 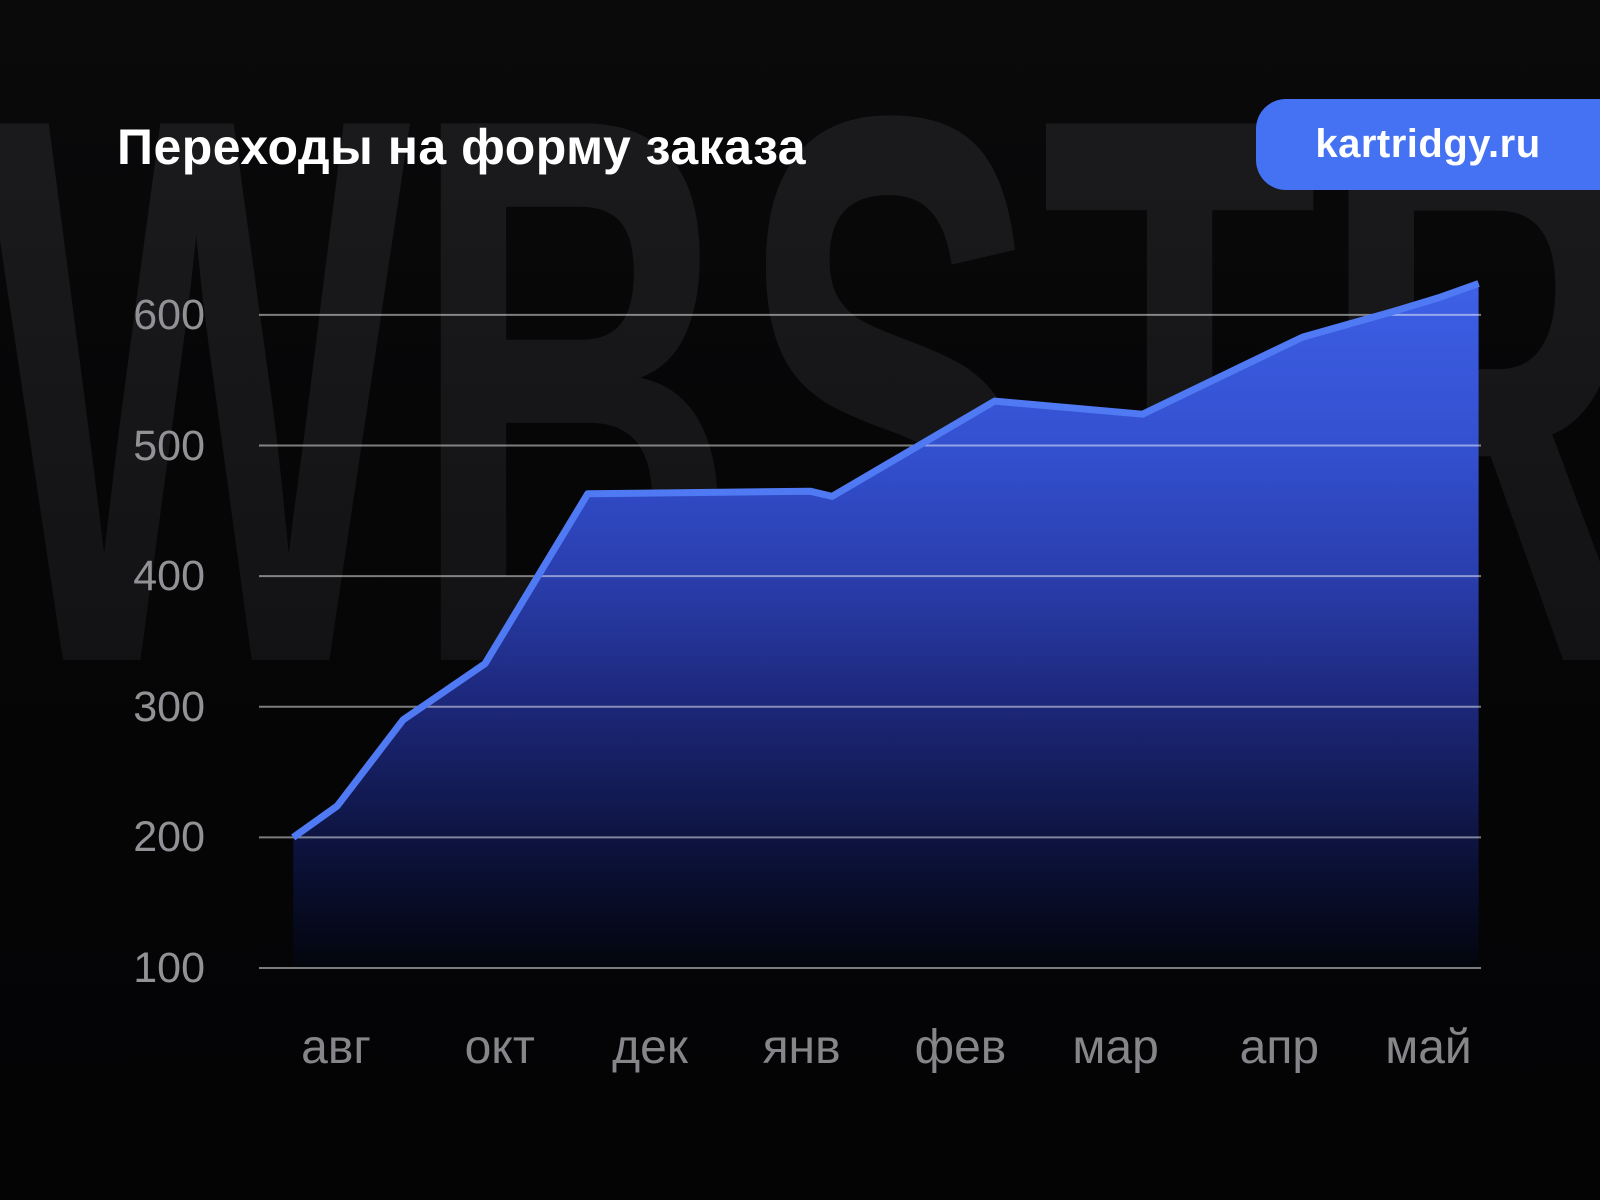 I want to click on site-badge-label: kartridgy.ru, so click(x=1428, y=144).